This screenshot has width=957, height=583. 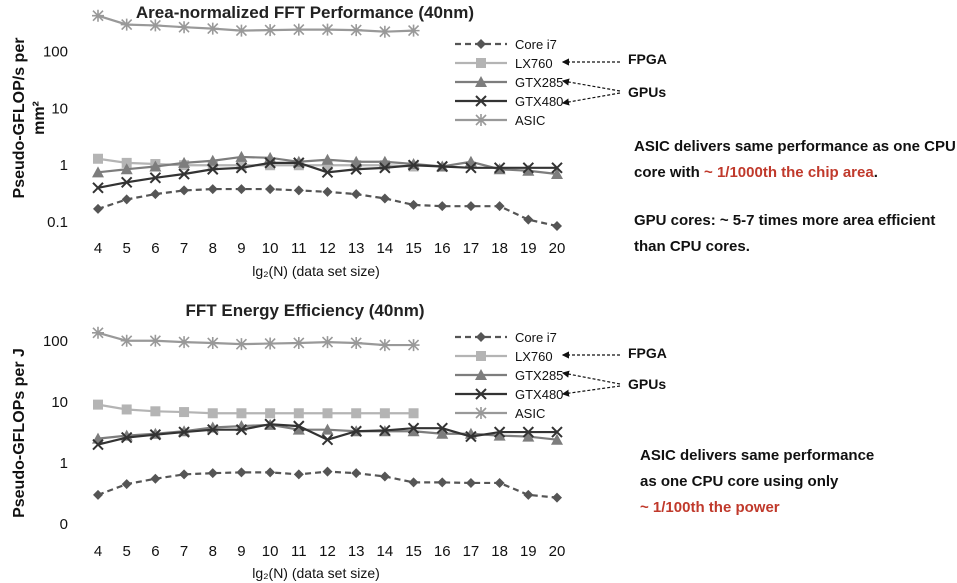 I want to click on chart2-y-label: Pseudo-GFLOPs per J, so click(x=19, y=433).